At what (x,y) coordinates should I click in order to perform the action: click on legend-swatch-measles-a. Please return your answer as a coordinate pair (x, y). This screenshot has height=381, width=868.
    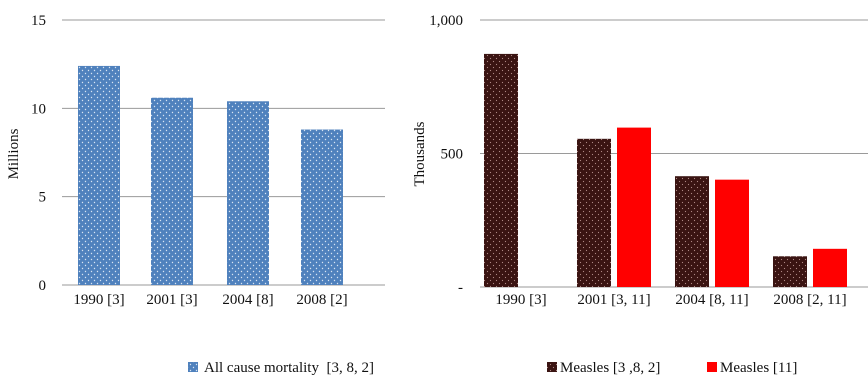
    Looking at the image, I should click on (552, 367).